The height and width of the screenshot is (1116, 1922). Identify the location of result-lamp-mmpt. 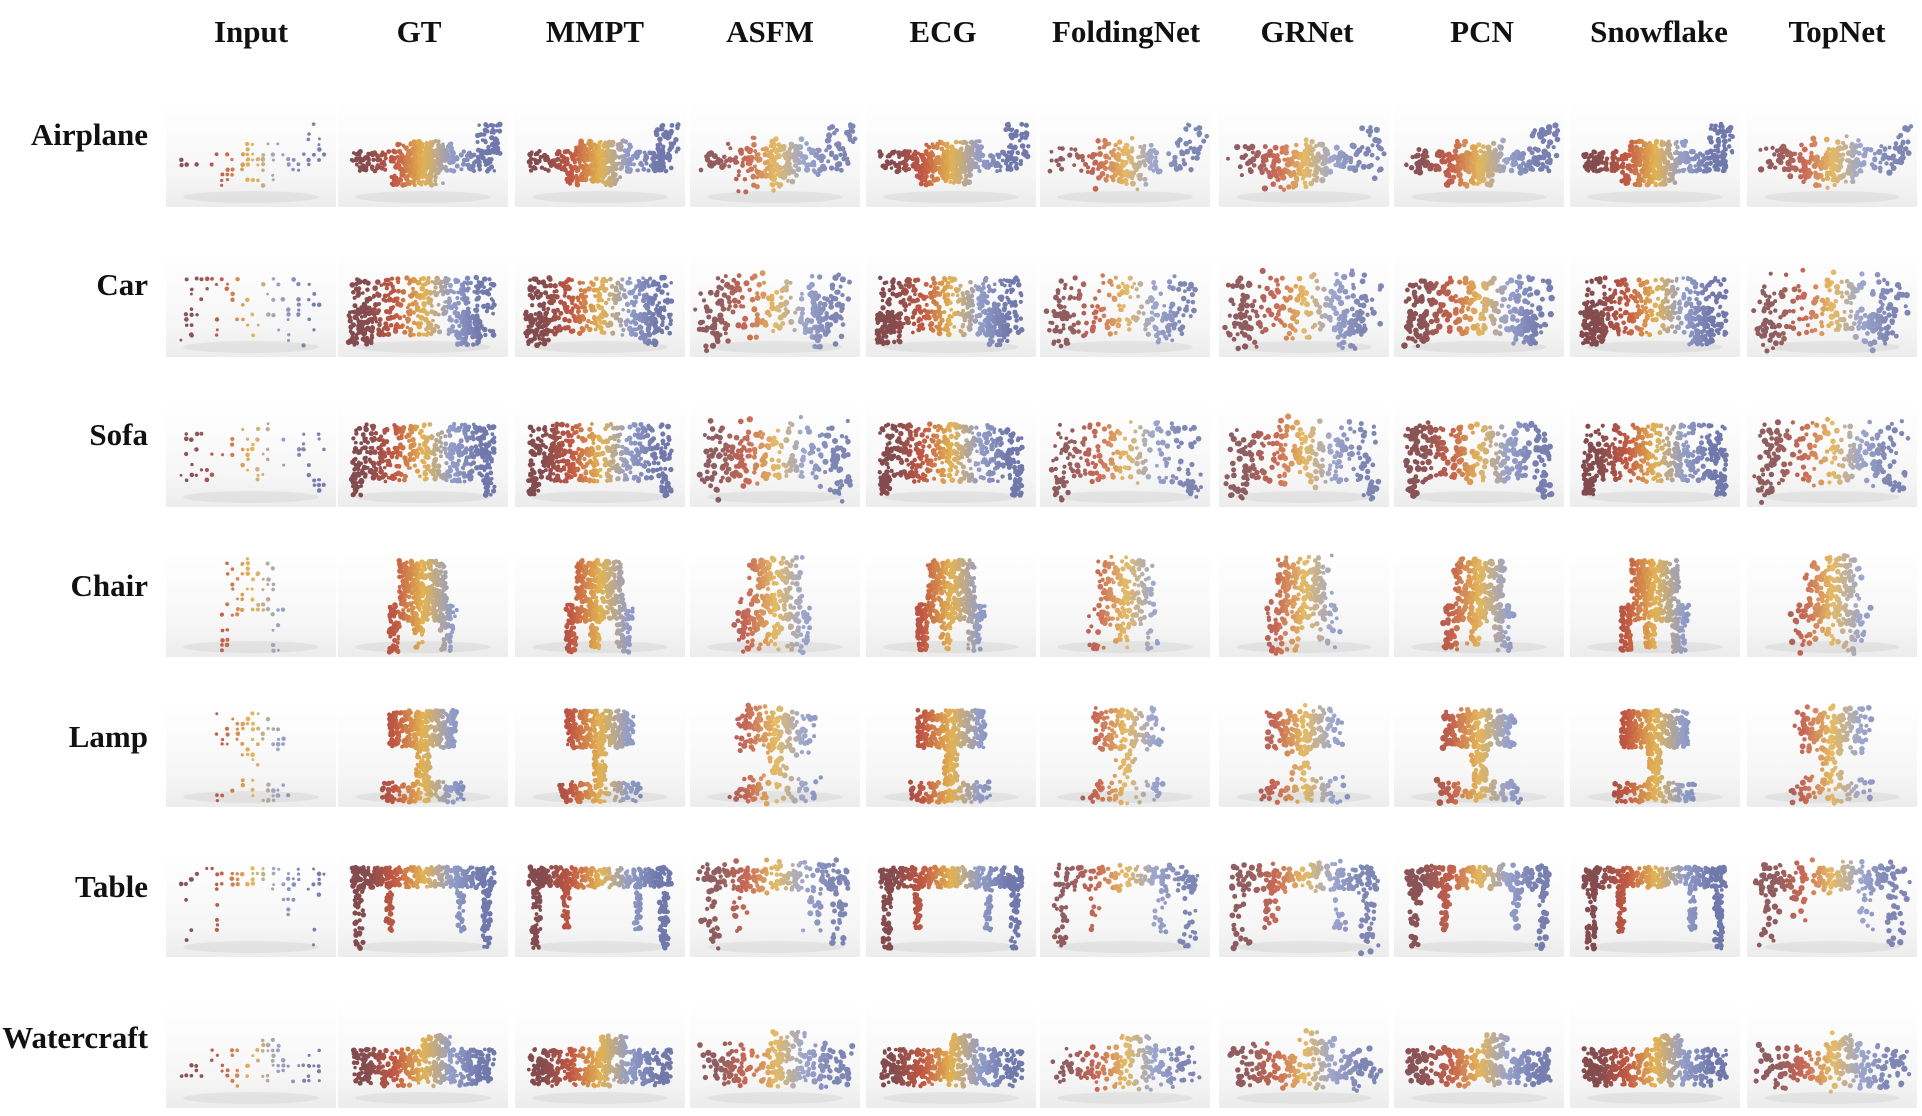
(600, 754).